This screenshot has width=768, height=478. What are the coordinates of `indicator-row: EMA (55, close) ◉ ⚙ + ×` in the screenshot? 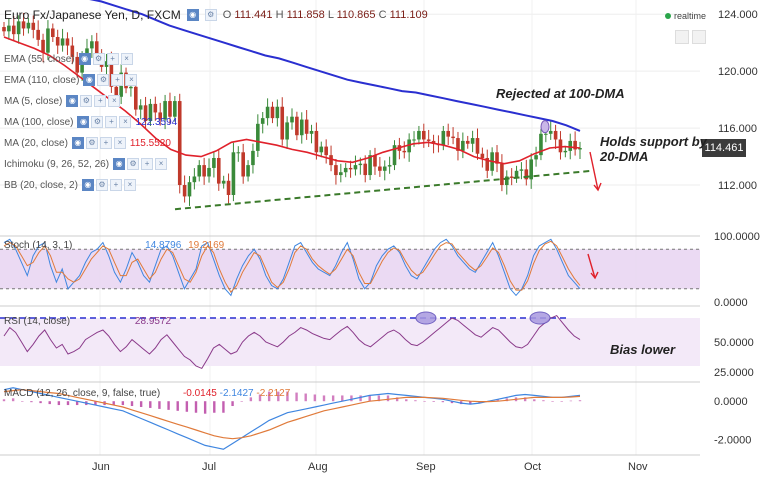 It's located at (68, 59).